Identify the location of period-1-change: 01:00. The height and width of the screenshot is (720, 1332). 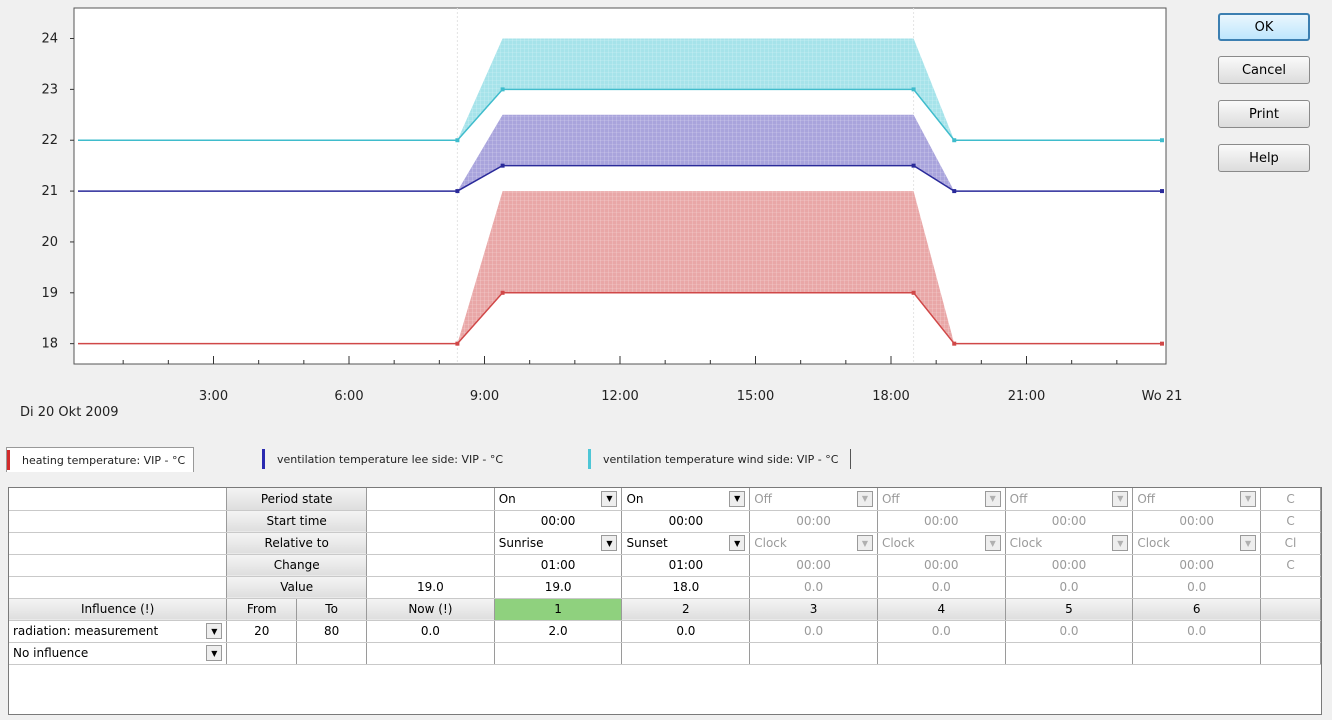
(558, 565).